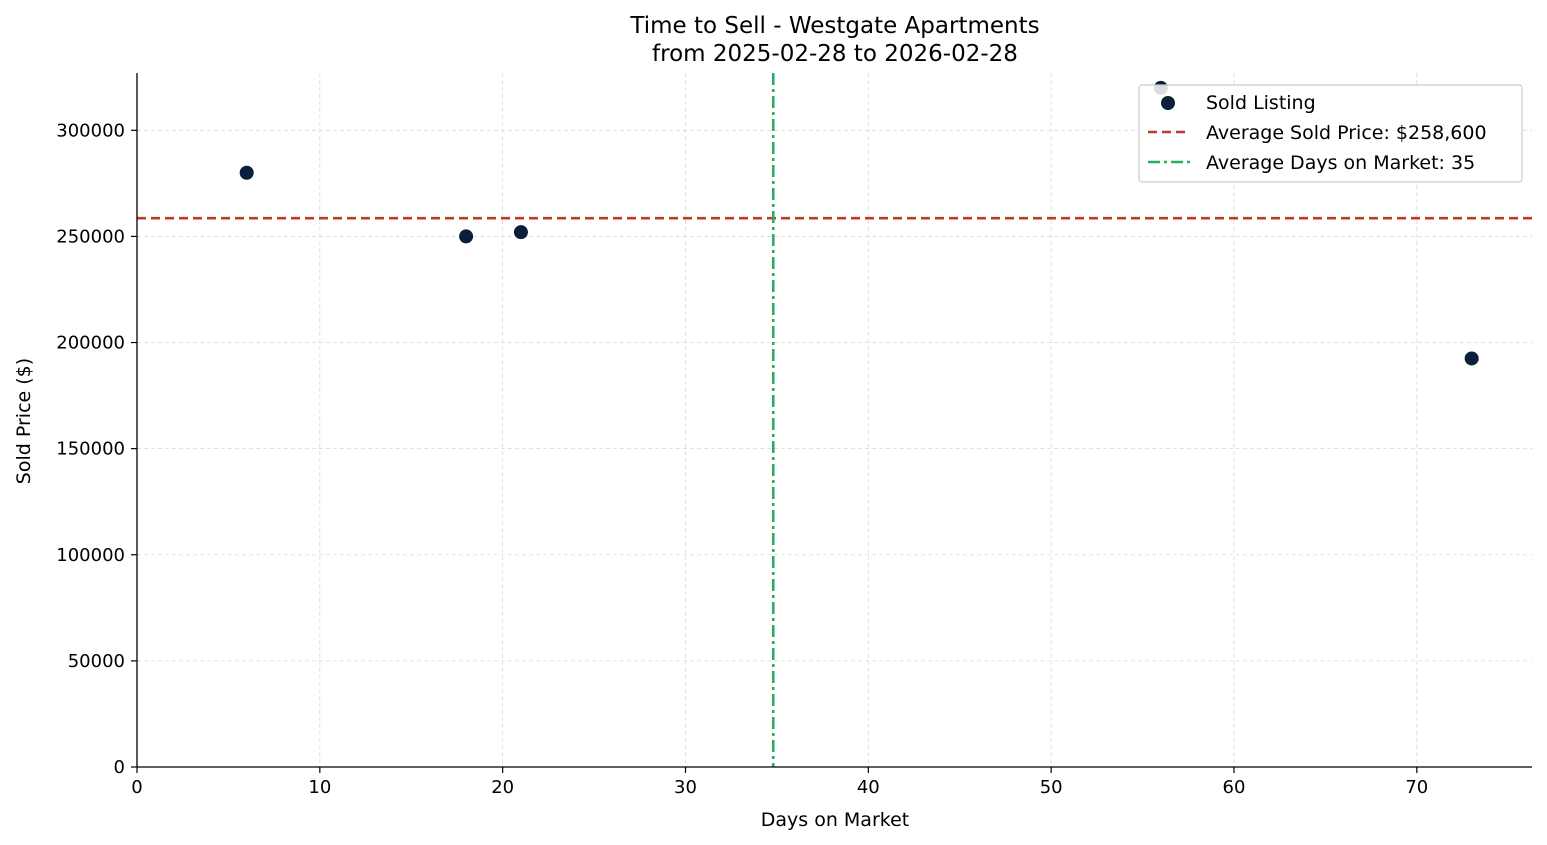 This screenshot has width=1547, height=845. I want to click on legend-label-sold-listing: Sold Listing, so click(1261, 103).